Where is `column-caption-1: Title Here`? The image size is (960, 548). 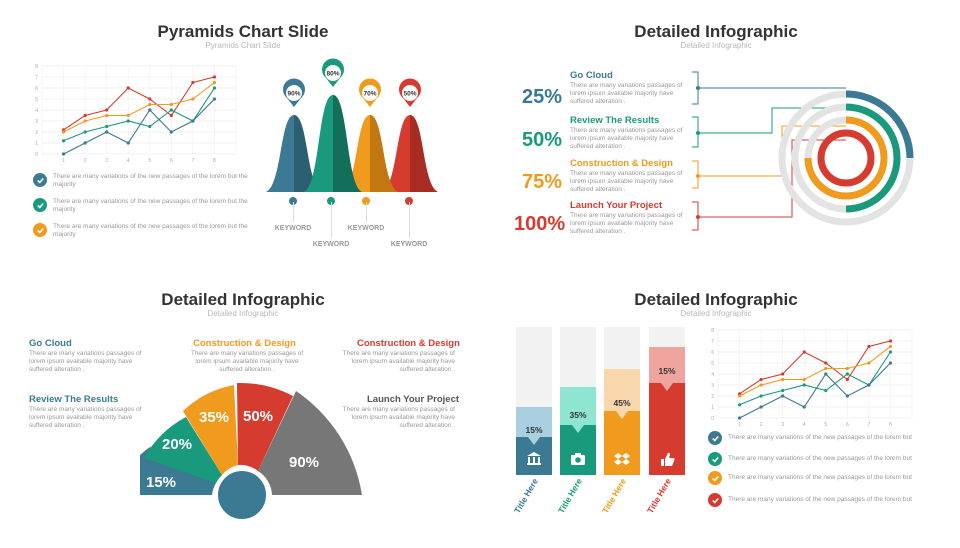
column-caption-1: Title Here is located at coordinates (526, 495).